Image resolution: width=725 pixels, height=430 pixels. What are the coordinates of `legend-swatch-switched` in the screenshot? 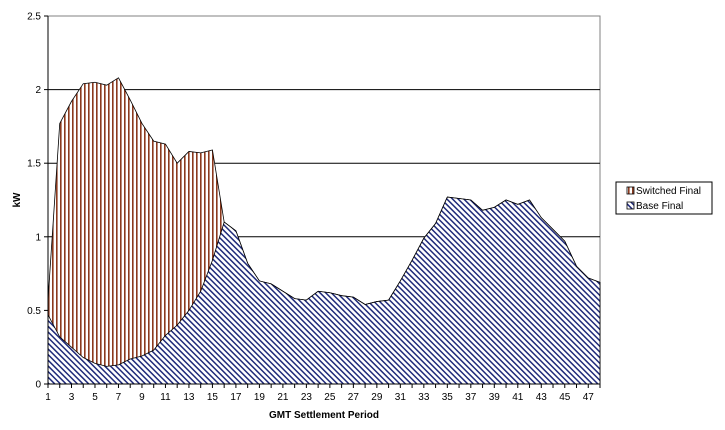 It's located at (630, 190).